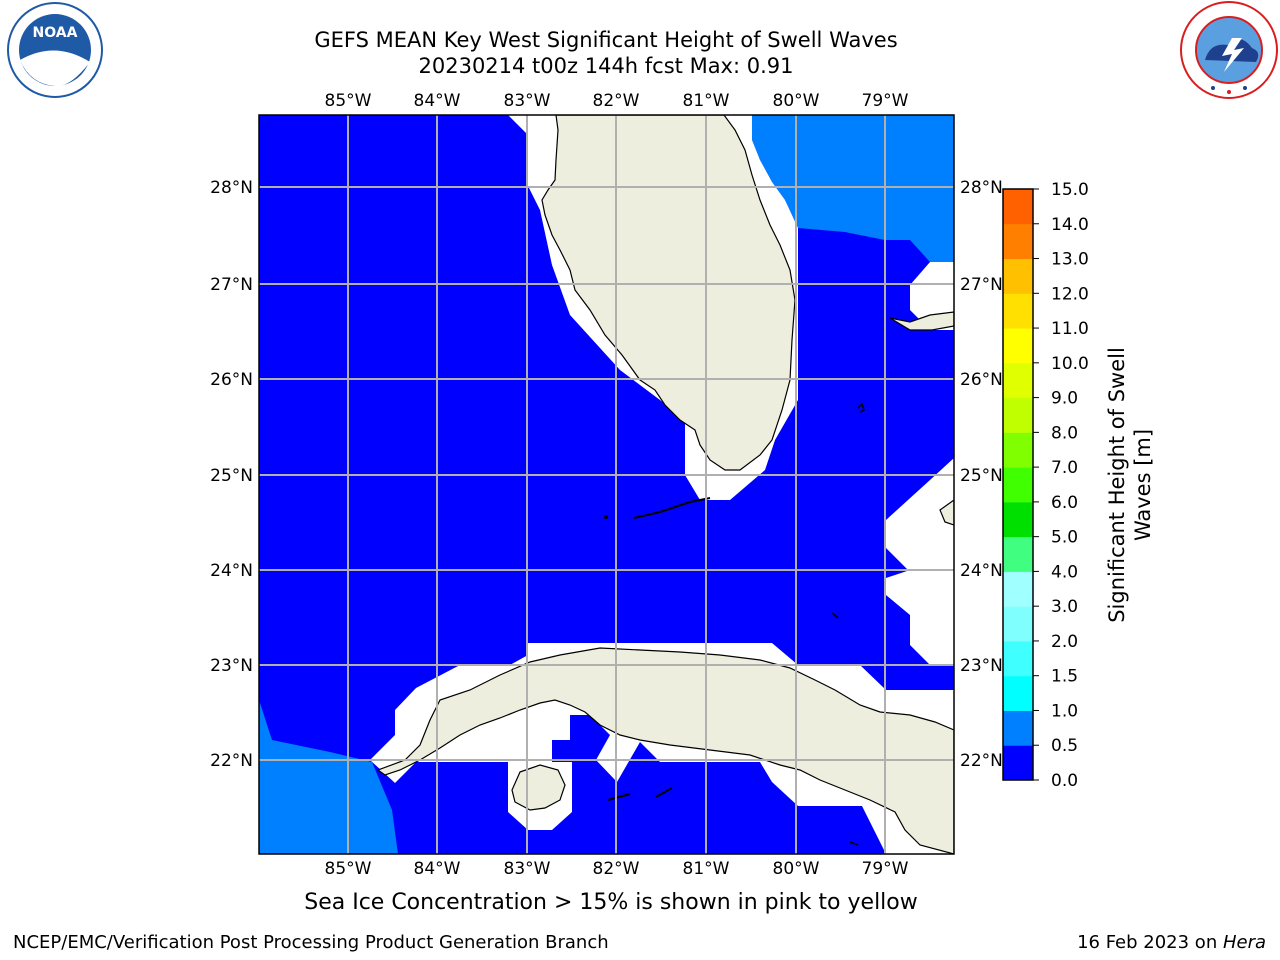 The image size is (1280, 960). I want to click on colorbar-tick-label: 1.5, so click(1064, 677).